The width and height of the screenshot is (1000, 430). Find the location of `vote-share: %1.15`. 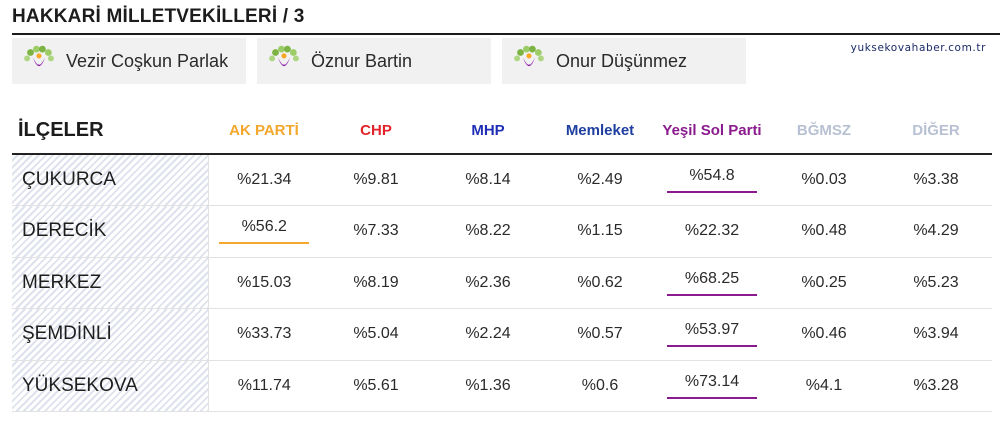

vote-share: %1.15 is located at coordinates (600, 231).